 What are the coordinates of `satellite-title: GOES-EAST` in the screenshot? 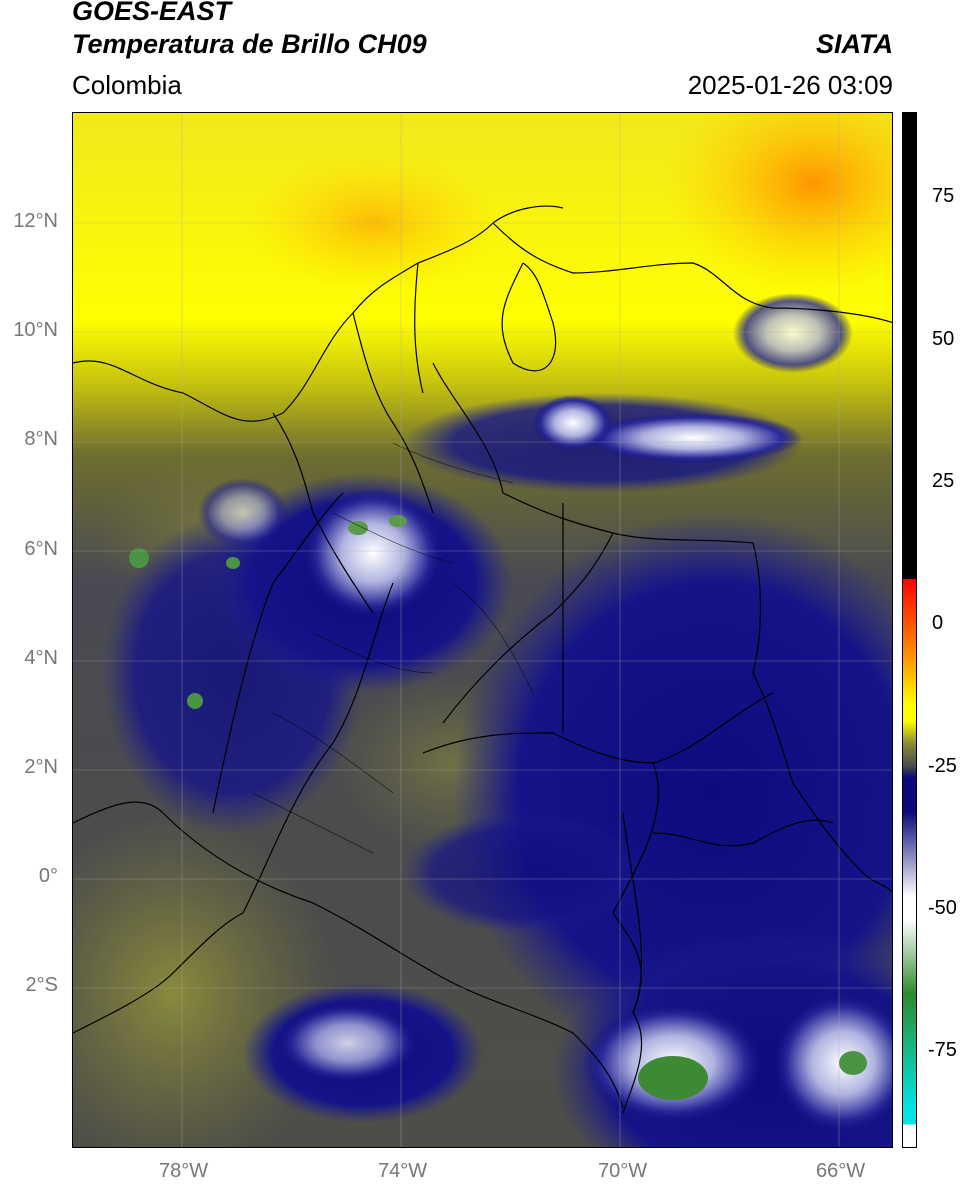 It's located at (152, 13).